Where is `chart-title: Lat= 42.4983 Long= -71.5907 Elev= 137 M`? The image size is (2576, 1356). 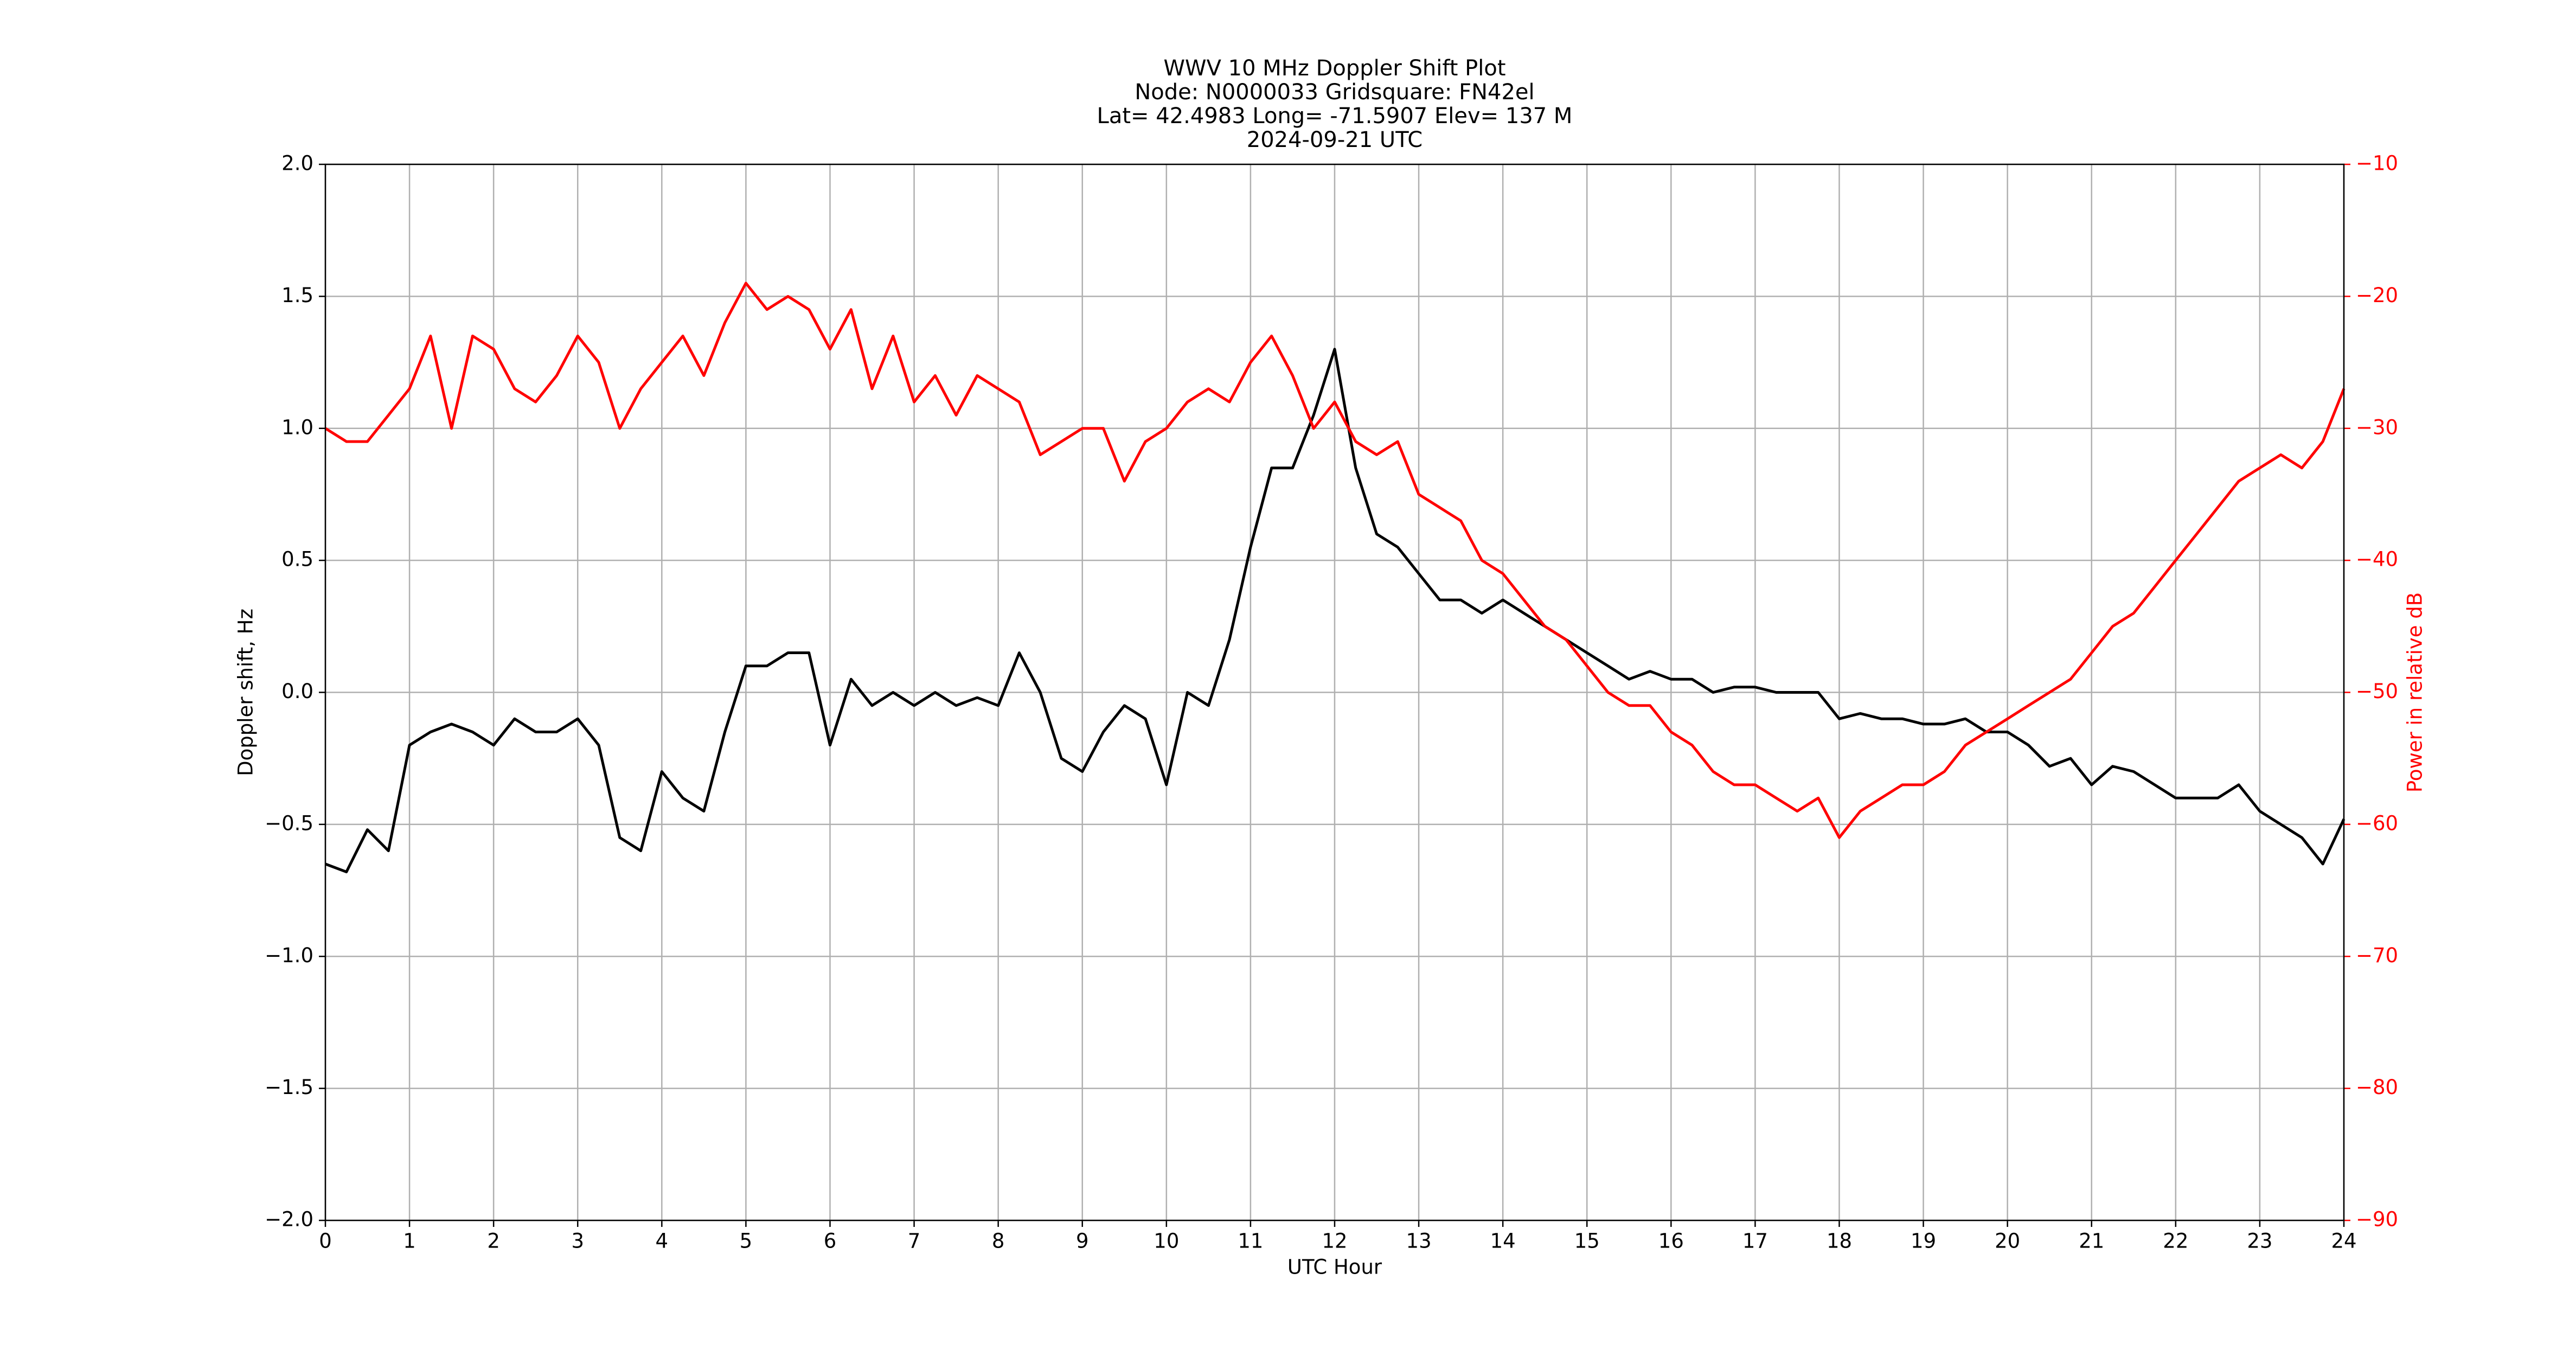 chart-title: Lat= 42.4983 Long= -71.5907 Elev= 137 M is located at coordinates (1335, 116).